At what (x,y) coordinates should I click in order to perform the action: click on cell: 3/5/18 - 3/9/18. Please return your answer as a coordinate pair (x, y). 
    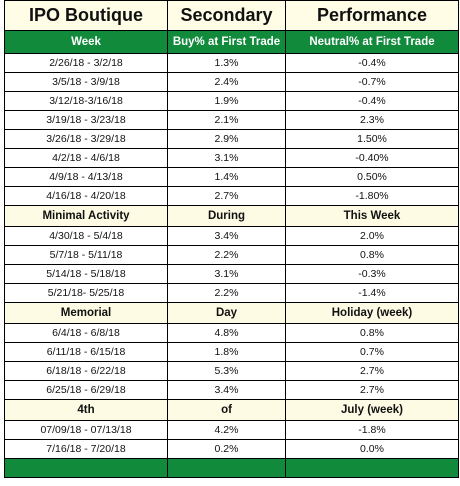
    Looking at the image, I should click on (86, 82).